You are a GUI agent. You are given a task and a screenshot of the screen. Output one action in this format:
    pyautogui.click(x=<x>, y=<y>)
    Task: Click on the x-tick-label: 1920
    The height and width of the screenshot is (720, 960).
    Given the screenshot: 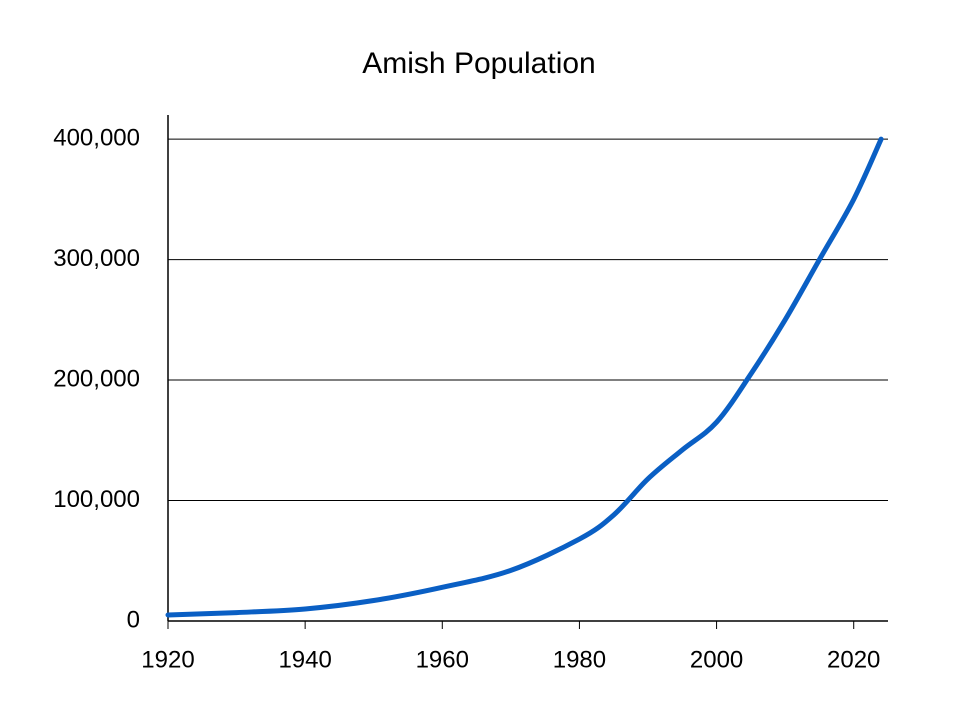 What is the action you would take?
    pyautogui.click(x=167, y=659)
    